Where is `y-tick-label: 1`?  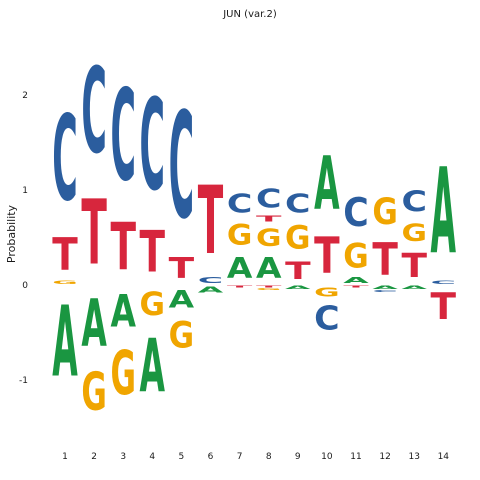 y-tick-label: 1 is located at coordinates (25, 191).